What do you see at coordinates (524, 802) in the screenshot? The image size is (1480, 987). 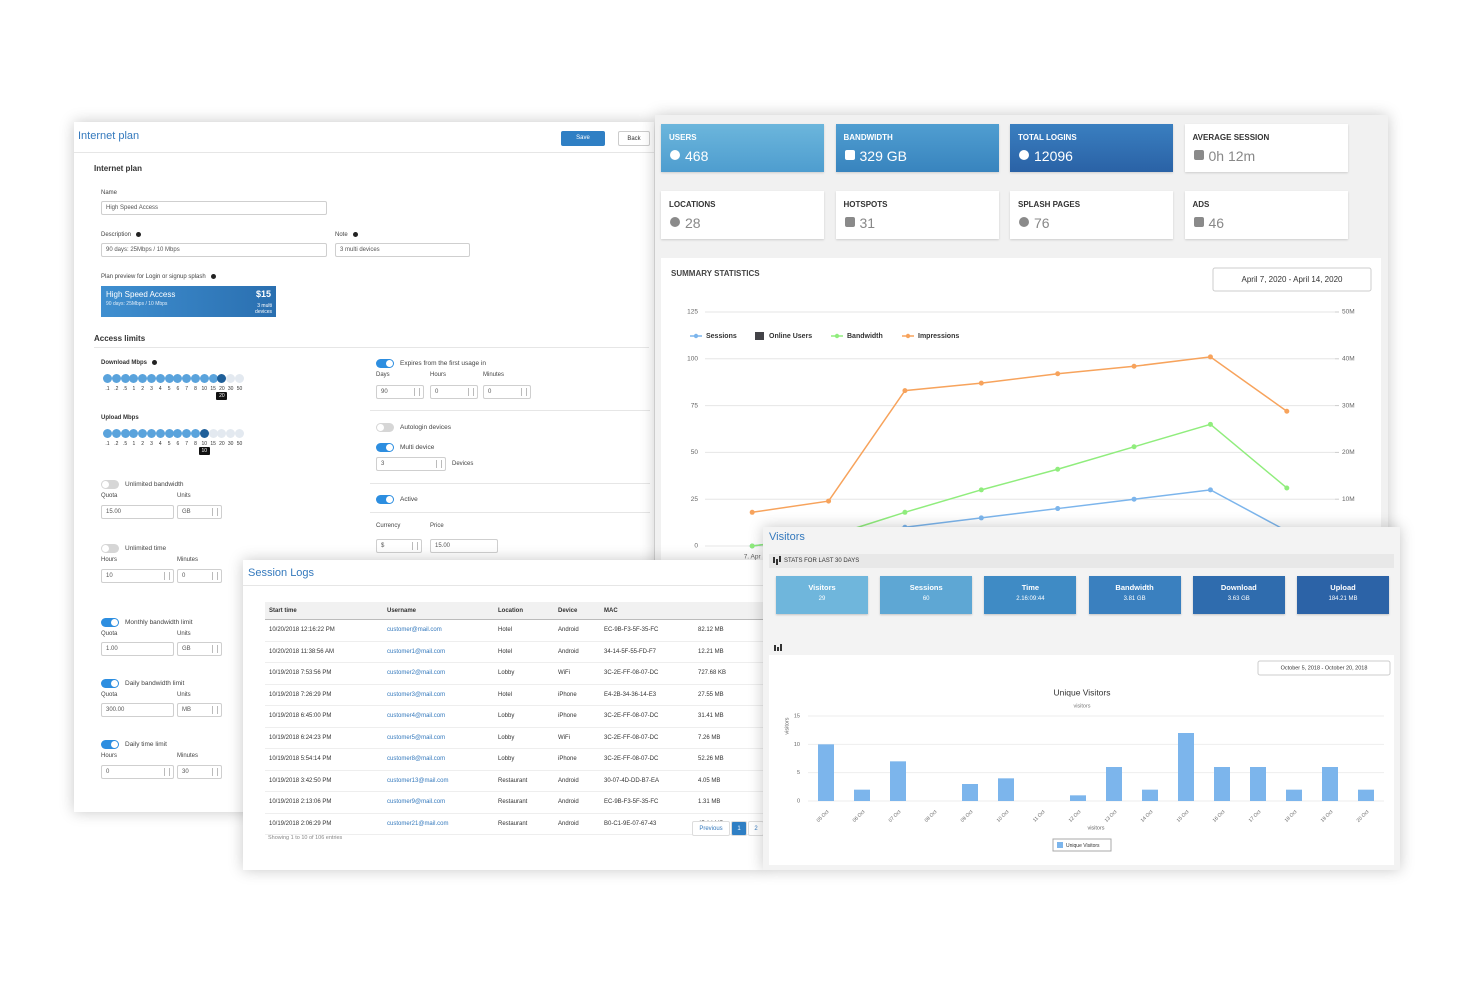 I see `table-cell: Restaurant` at bounding box center [524, 802].